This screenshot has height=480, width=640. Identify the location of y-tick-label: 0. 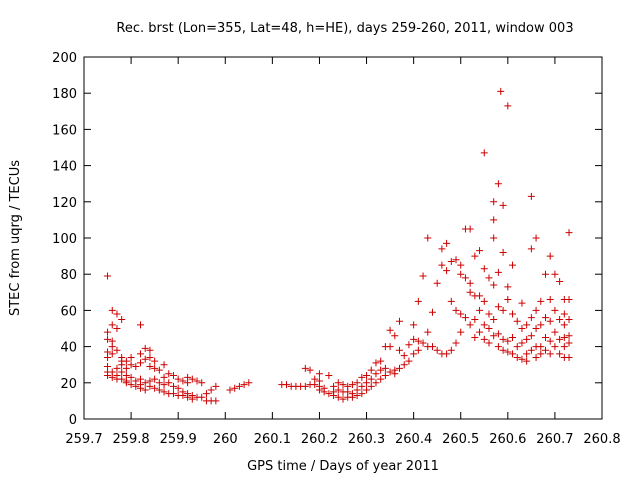
(73, 420).